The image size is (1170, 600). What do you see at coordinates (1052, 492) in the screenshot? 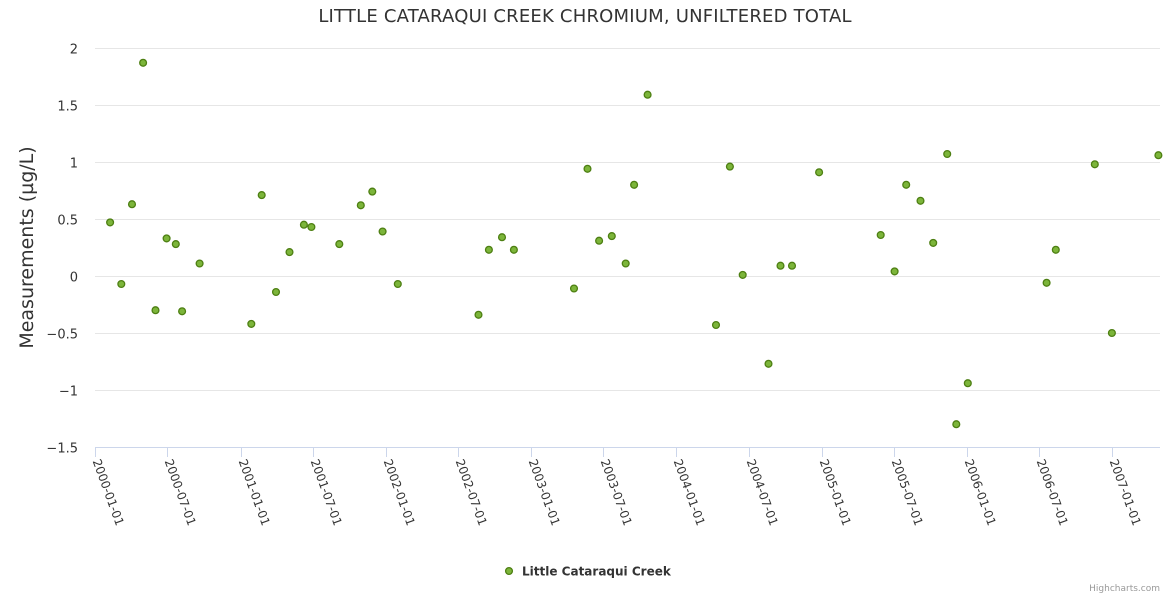
I see `x-tick-label: 2006-07-01` at bounding box center [1052, 492].